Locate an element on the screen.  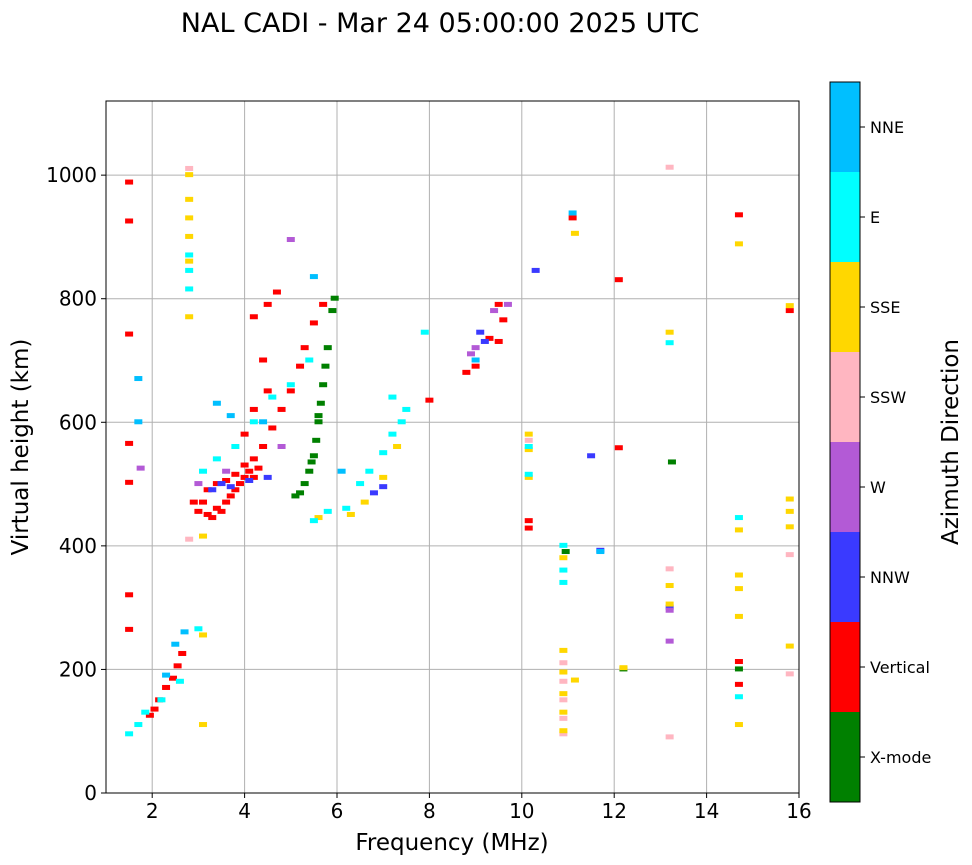
y-tick-label: 1000 is located at coordinates (71, 175).